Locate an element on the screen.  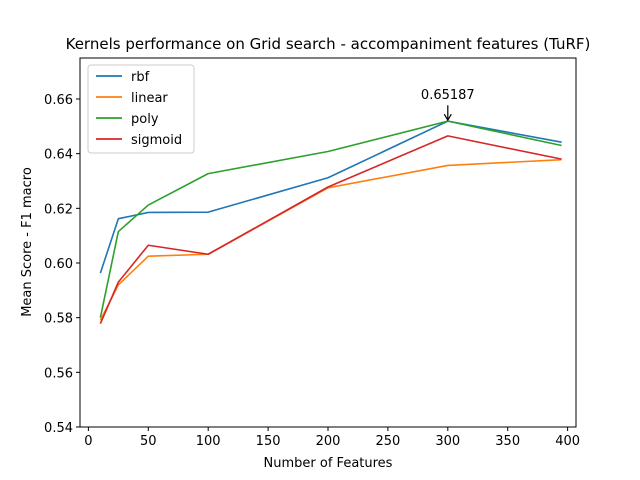
y-axis-label: Mean Score - F1 macro is located at coordinates (27, 242).